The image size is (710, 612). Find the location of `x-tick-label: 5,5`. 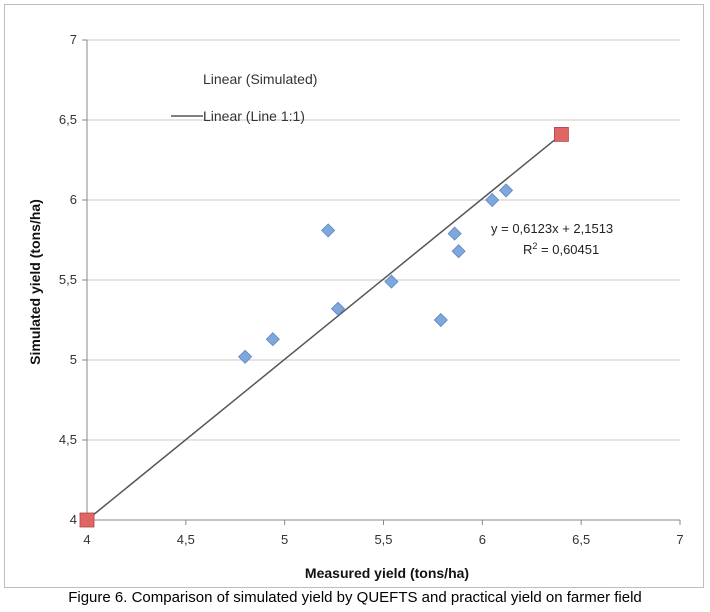

x-tick-label: 5,5 is located at coordinates (383, 539).